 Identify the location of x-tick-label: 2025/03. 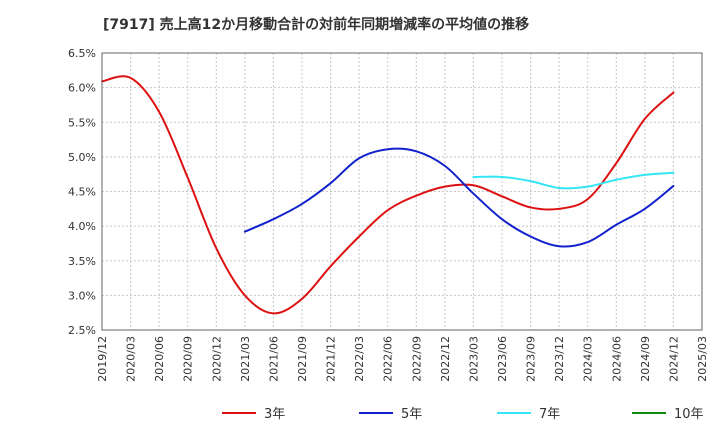
(702, 359).